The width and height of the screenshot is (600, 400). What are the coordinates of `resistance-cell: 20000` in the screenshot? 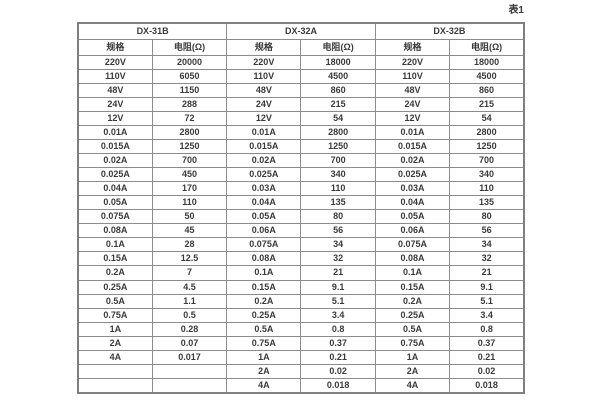 It's located at (189, 62).